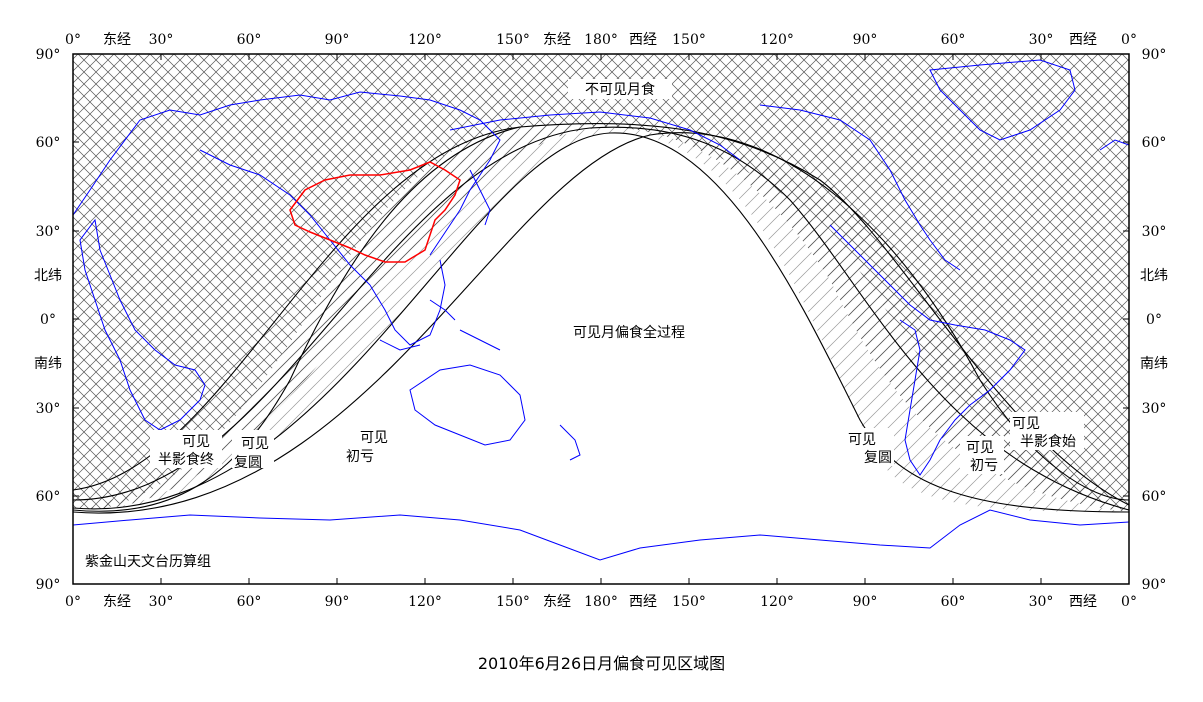 Image resolution: width=1203 pixels, height=702 pixels. What do you see at coordinates (73, 40) in the screenshot?
I see `top-tick-0: 0°` at bounding box center [73, 40].